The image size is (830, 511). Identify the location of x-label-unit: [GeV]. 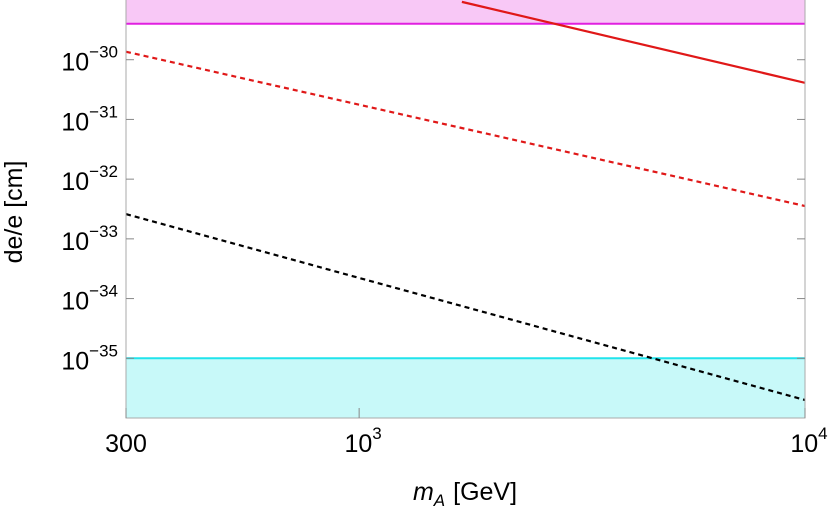
(485, 492).